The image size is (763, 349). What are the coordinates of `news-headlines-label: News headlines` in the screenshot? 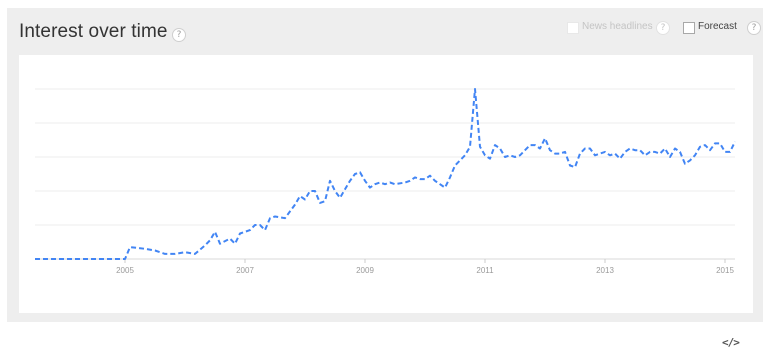 It's located at (617, 26).